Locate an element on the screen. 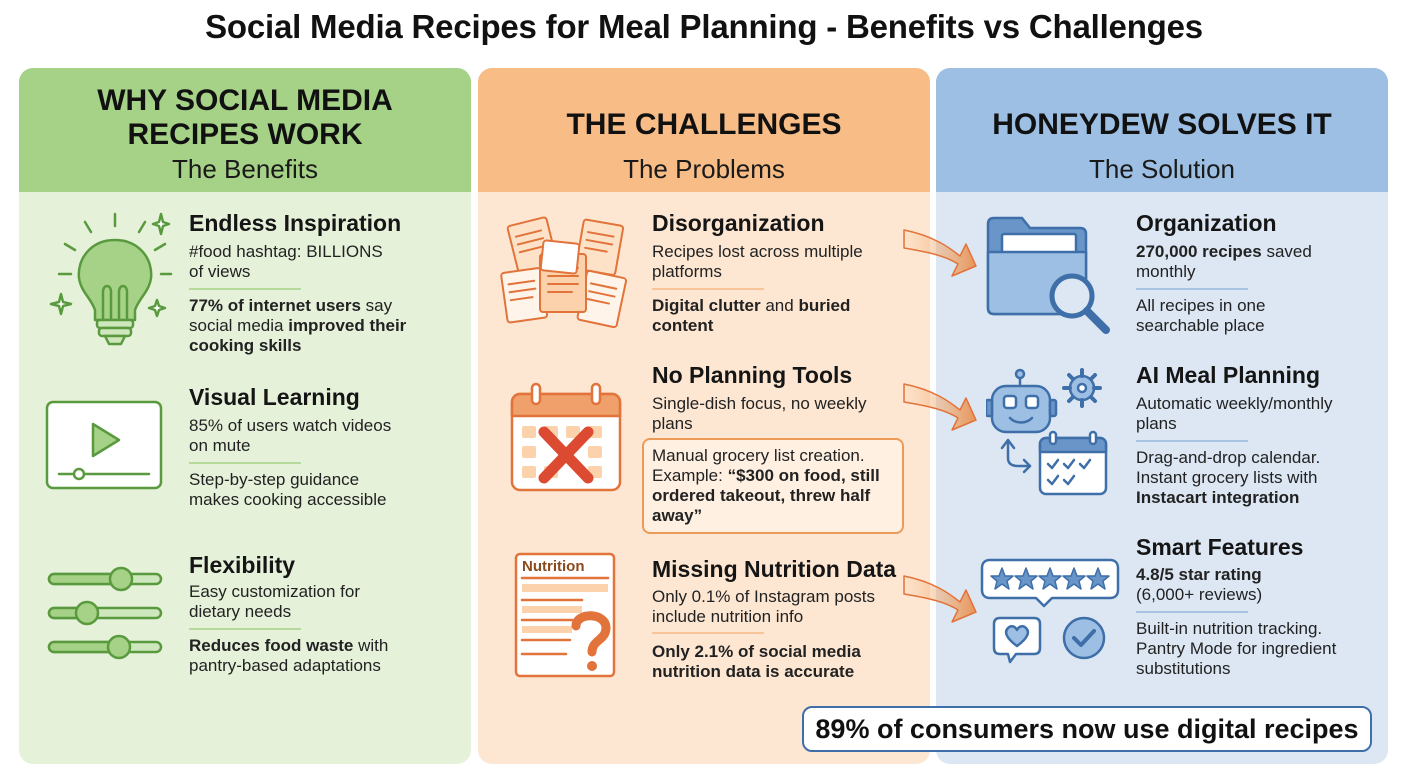 This screenshot has width=1408, height=768. scattered-documents-icon is located at coordinates (563, 272).